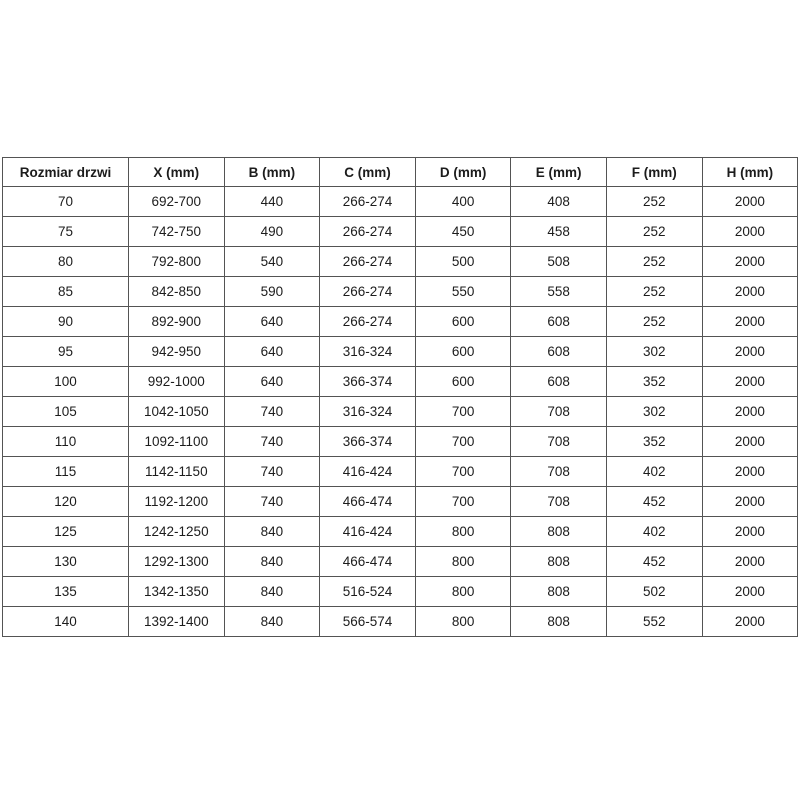 This screenshot has width=800, height=800. Describe the element at coordinates (176, 471) in the screenshot. I see `table-cell: 1142-1150` at that location.